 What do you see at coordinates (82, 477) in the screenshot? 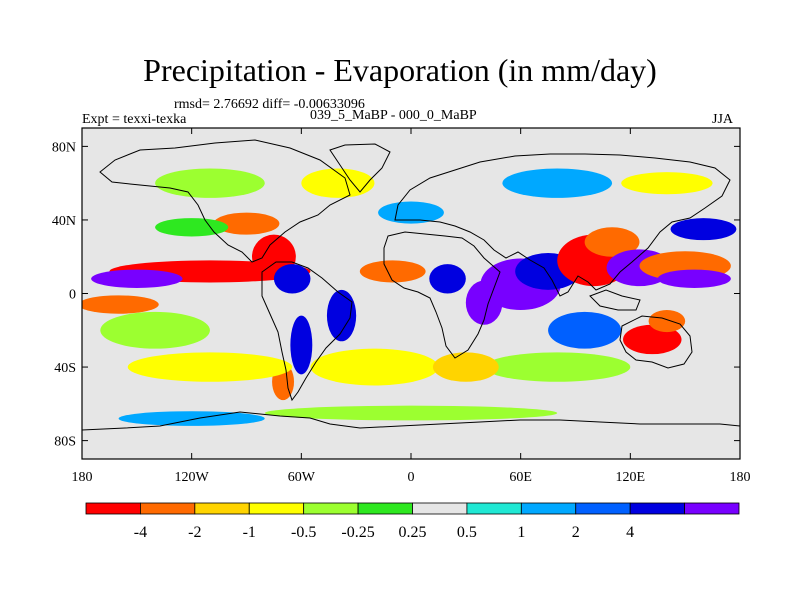
I see `x-tick-label-0: 180` at bounding box center [82, 477].